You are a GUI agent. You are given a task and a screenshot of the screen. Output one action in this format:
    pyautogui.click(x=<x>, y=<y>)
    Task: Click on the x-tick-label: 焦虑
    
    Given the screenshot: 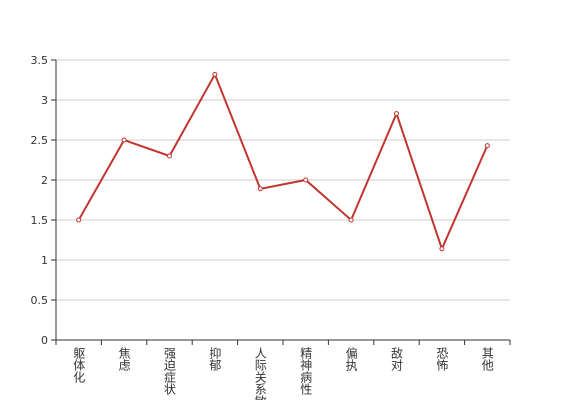 What is the action you would take?
    pyautogui.click(x=124, y=359)
    